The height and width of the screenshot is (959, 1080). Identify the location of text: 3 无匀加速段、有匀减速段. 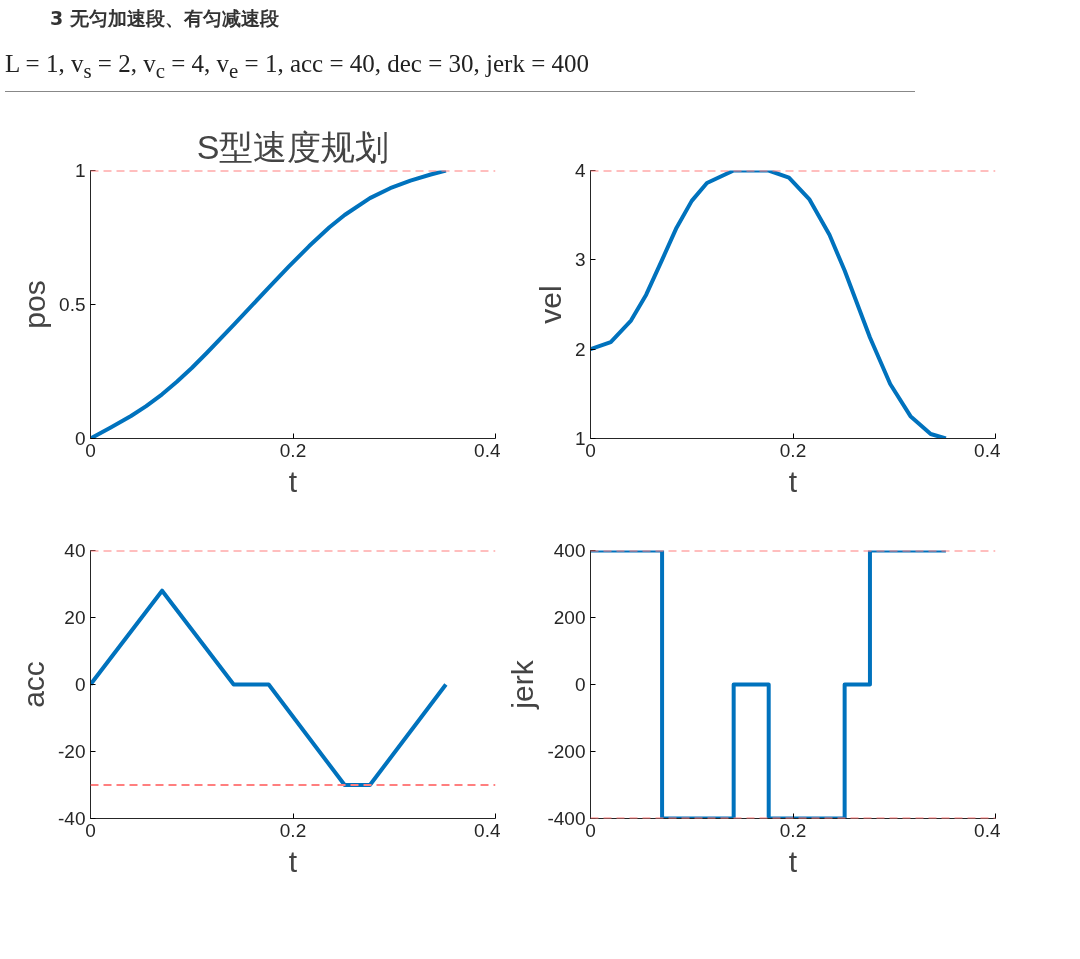
(165, 18).